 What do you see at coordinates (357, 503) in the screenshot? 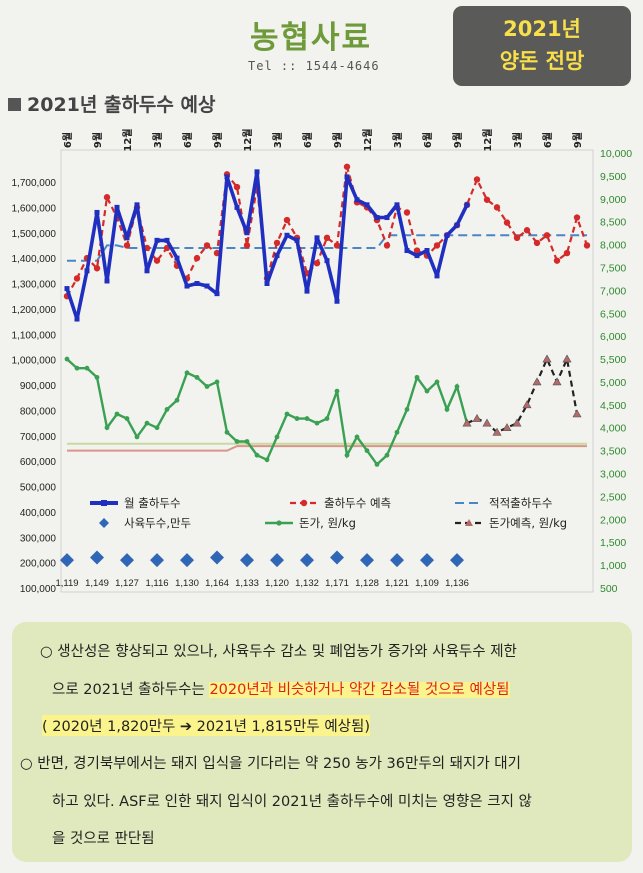
I see `legend-label: 출하두수 예측` at bounding box center [357, 503].